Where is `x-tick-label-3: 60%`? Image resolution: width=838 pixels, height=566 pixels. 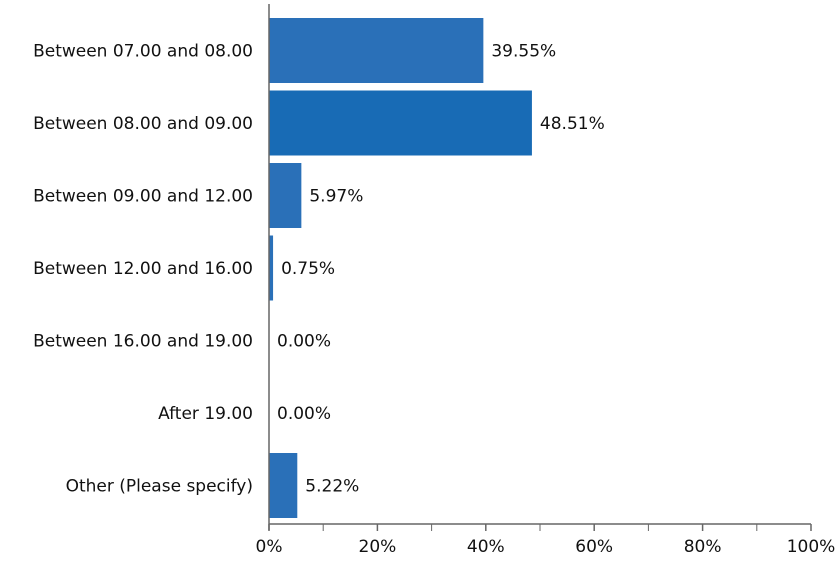 x-tick-label-3: 60% is located at coordinates (594, 547).